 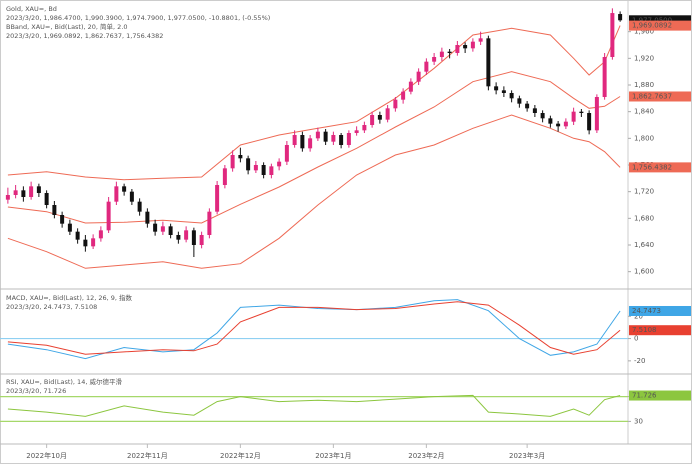 What do you see at coordinates (333, 455) in the screenshot?
I see `x-tick-label: 2023年1月` at bounding box center [333, 455].